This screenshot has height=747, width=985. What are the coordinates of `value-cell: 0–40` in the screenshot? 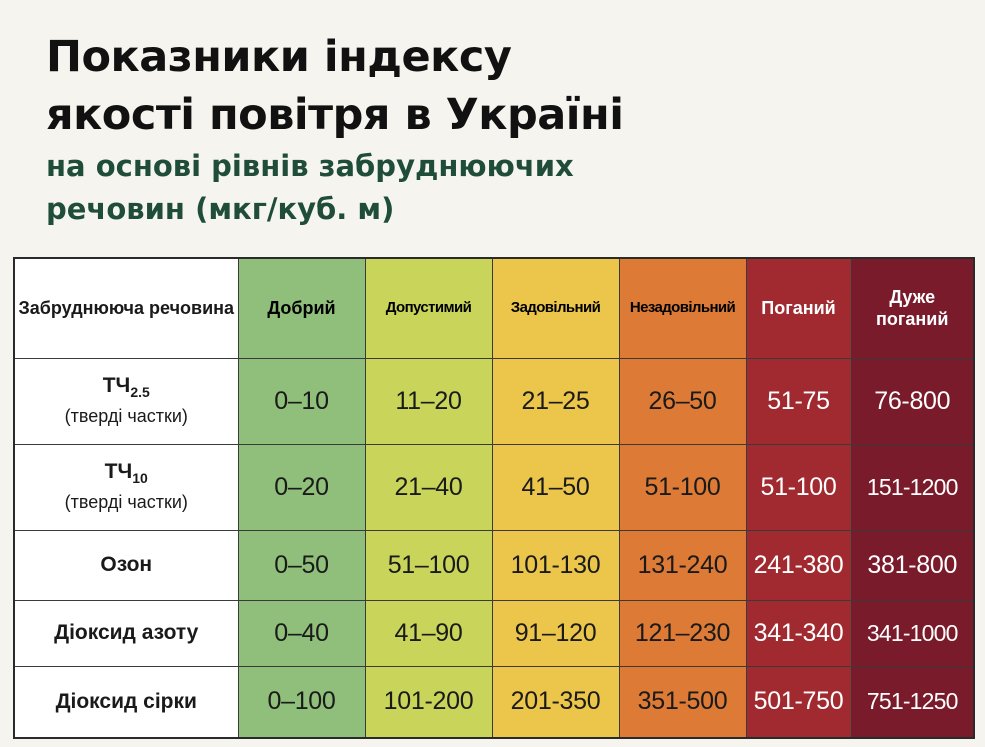 It's located at (301, 633).